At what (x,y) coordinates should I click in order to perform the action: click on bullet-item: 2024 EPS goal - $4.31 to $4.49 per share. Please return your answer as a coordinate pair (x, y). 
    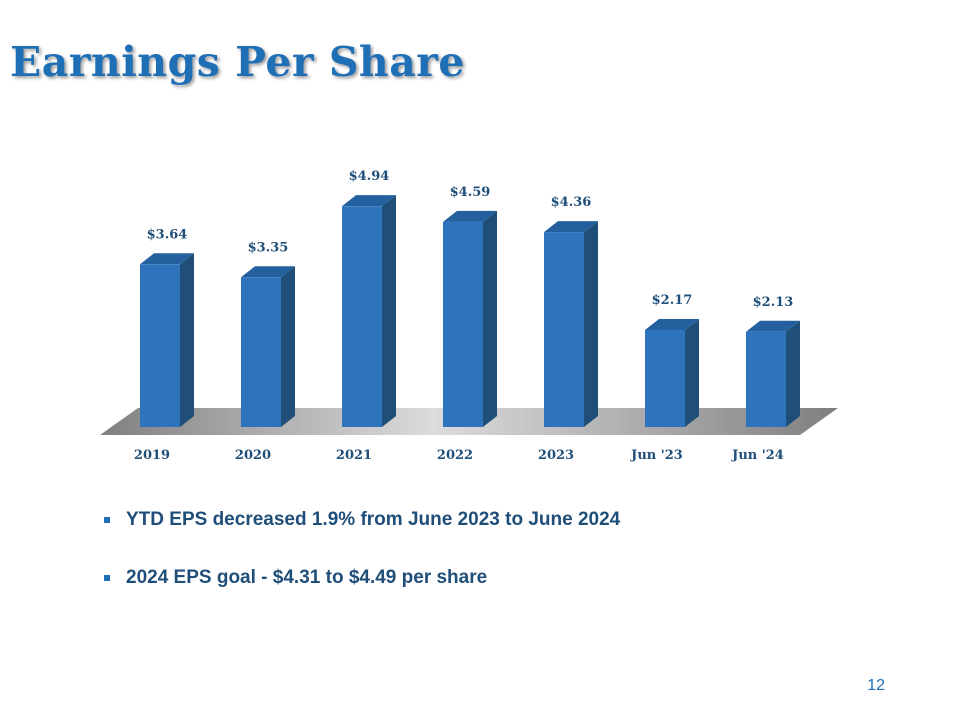
    Looking at the image, I should click on (362, 577).